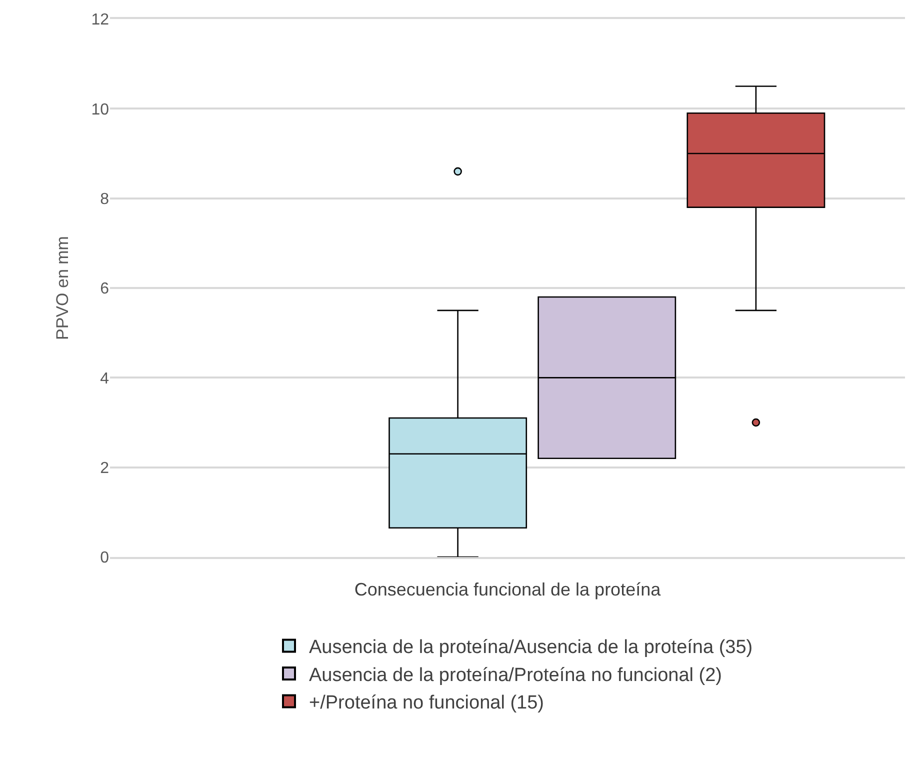 This screenshot has height=772, width=917. I want to click on y-tick-label: 2, so click(105, 468).